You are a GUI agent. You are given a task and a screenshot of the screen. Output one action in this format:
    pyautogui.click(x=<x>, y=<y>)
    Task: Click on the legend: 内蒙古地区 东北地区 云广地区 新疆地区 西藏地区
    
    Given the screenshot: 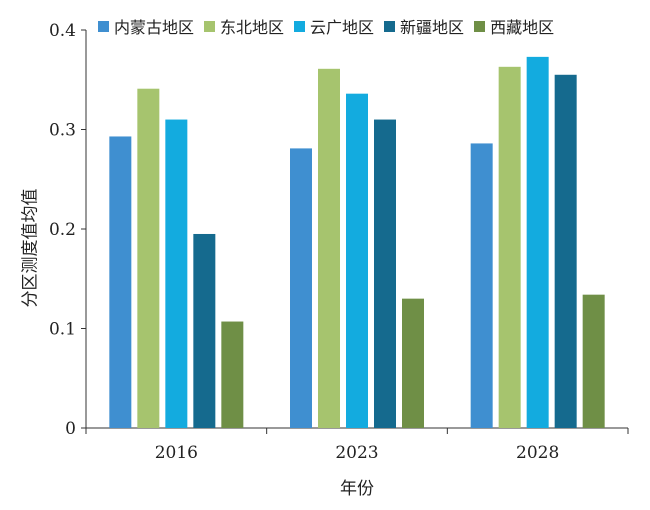 What is the action you would take?
    pyautogui.click(x=331, y=26)
    